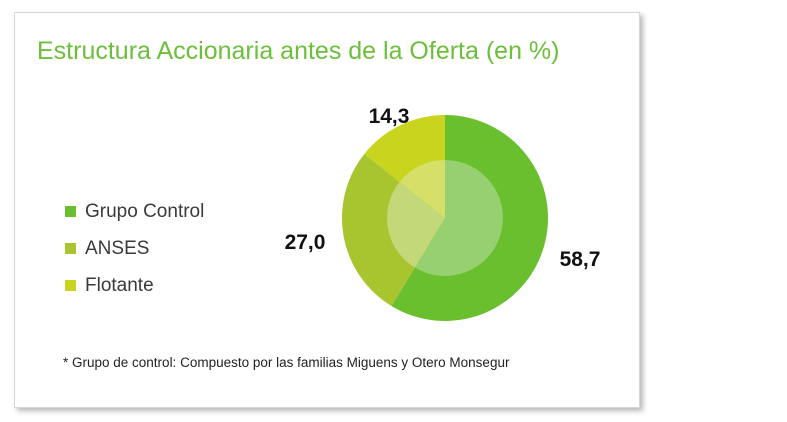  I want to click on data-label-grupo-control: 58,7, so click(580, 259).